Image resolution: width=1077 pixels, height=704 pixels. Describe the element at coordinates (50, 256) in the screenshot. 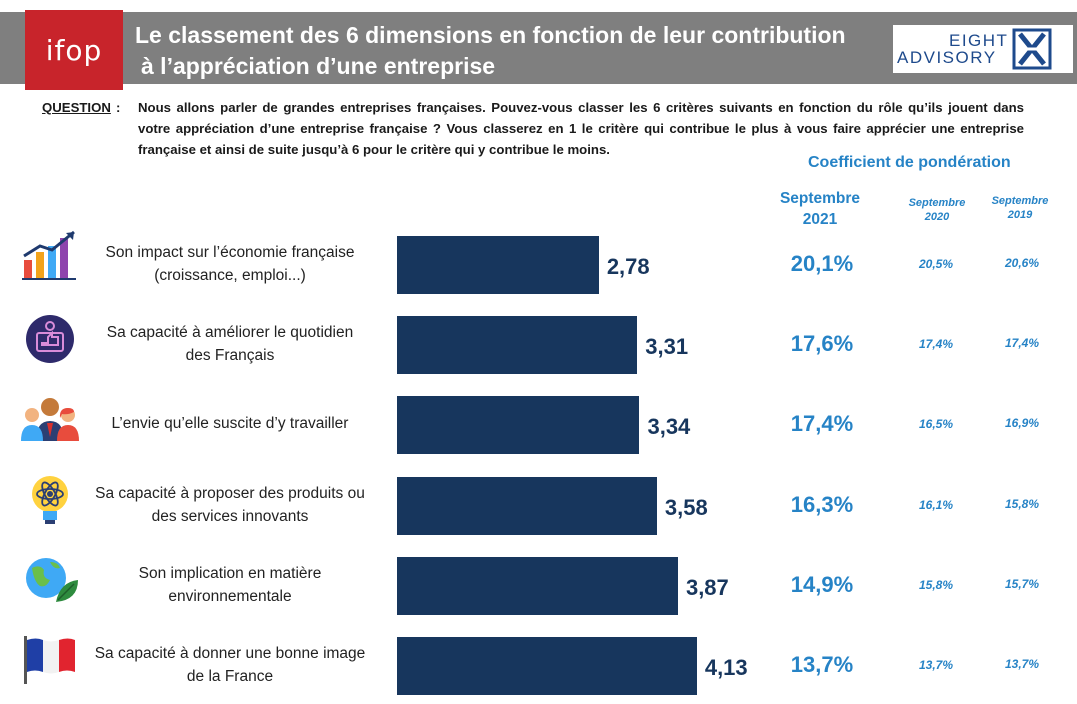

I see `growth-chart-icon` at that location.